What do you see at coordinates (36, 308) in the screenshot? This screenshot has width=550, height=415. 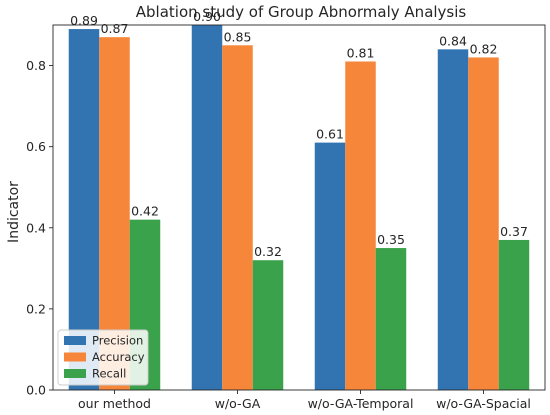 I see `y-tick-label-1: 0.2` at bounding box center [36, 308].